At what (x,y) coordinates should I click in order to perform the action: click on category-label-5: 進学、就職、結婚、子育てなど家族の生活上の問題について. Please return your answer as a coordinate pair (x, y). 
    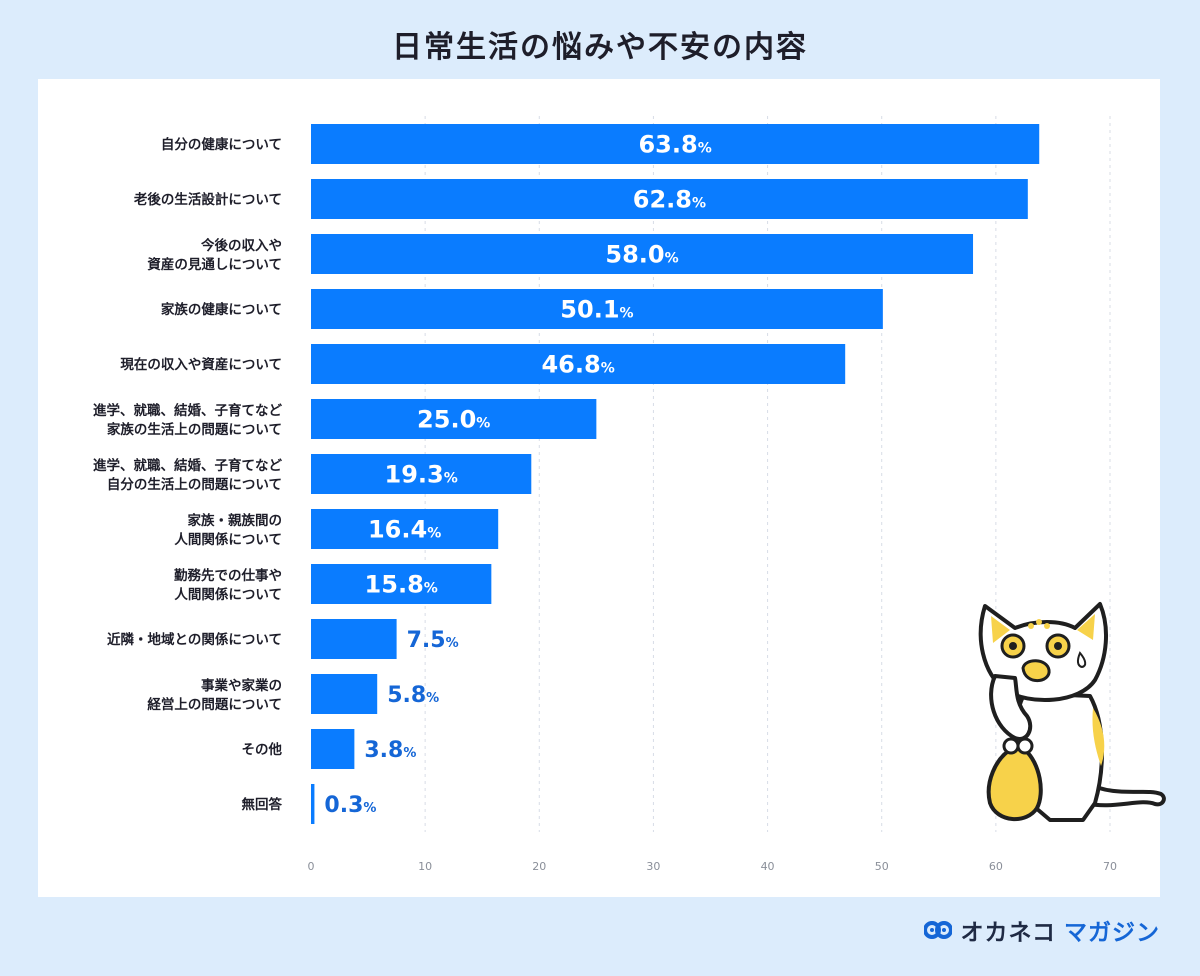
    Looking at the image, I should click on (187, 420).